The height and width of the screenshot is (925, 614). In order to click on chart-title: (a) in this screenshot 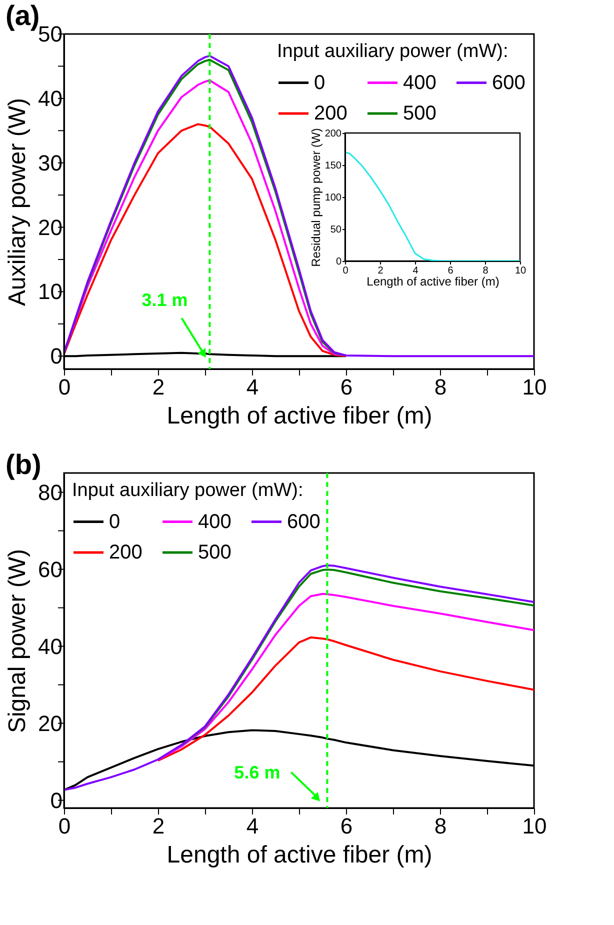, I will do `click(23, 15)`.